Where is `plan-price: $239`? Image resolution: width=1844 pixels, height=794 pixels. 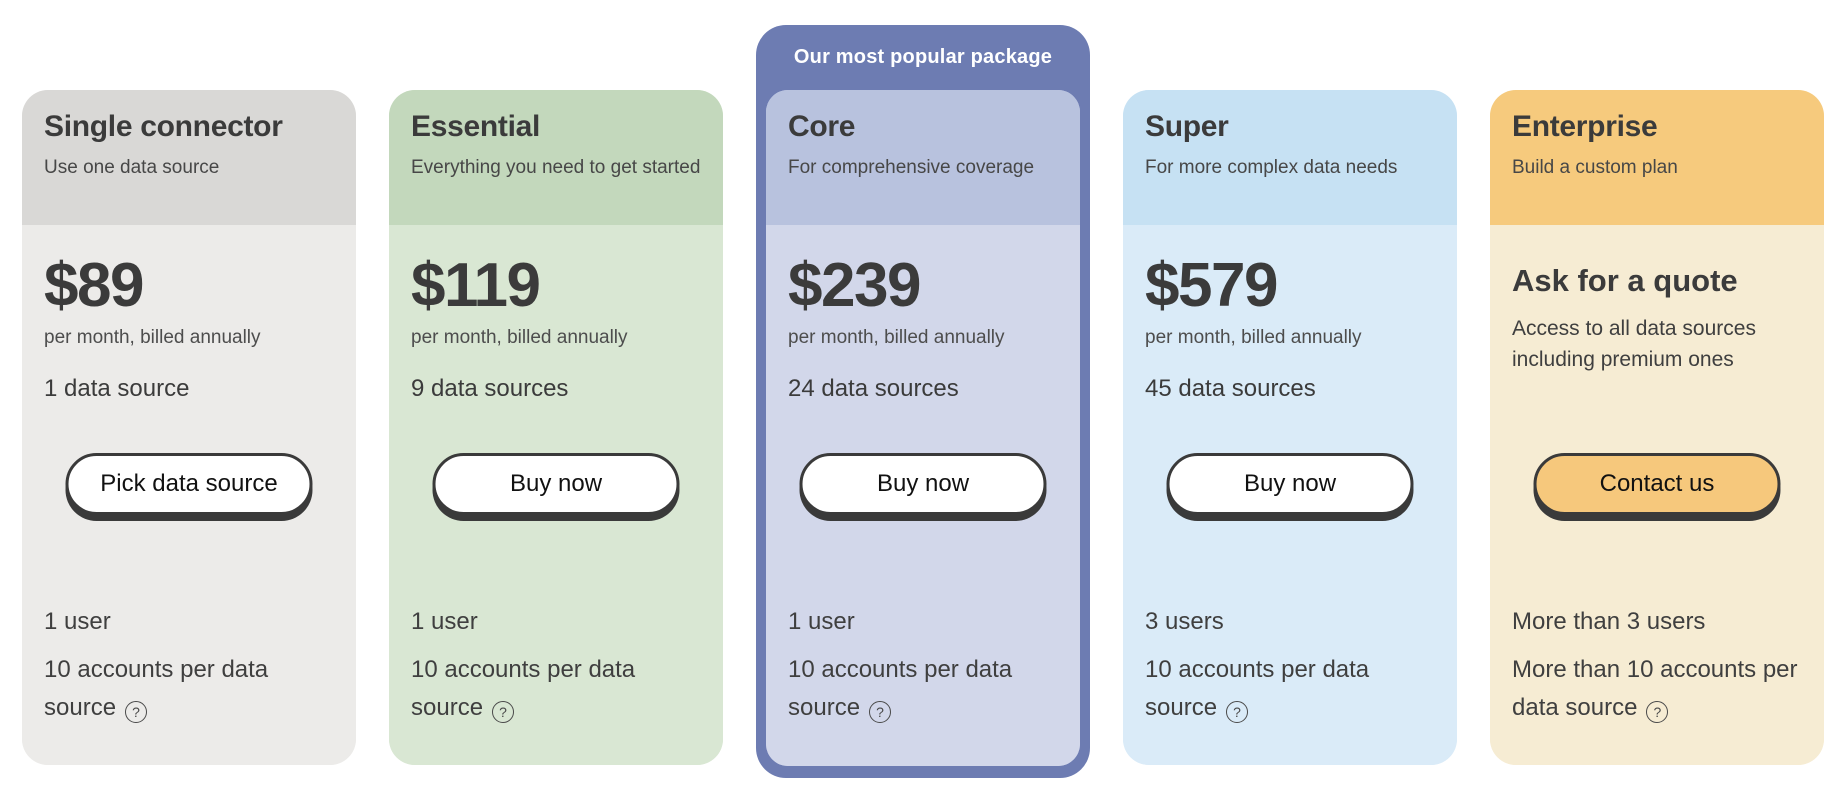
plan-price: $239 is located at coordinates (854, 285).